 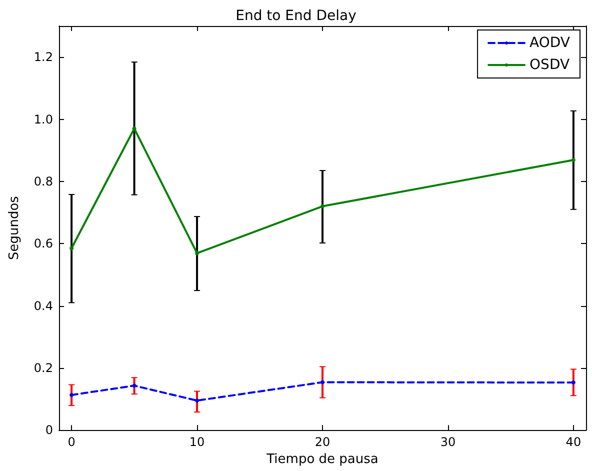 I want to click on y-tick-label: 0.2, so click(x=43, y=367).